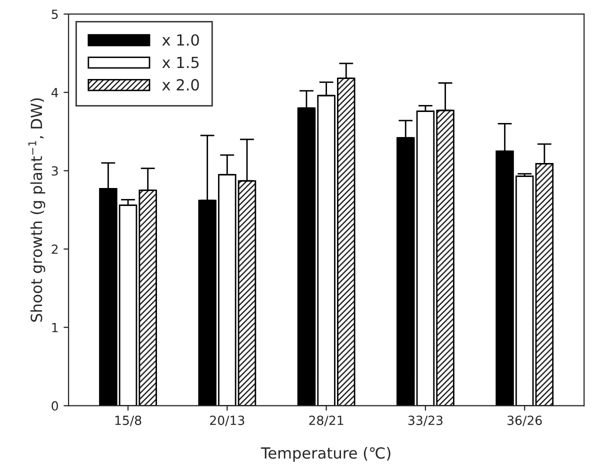 Image resolution: width=596 pixels, height=469 pixels. I want to click on y-axis-title: Shoot growth (g plant$^{−1}$, DW), so click(37, 210).